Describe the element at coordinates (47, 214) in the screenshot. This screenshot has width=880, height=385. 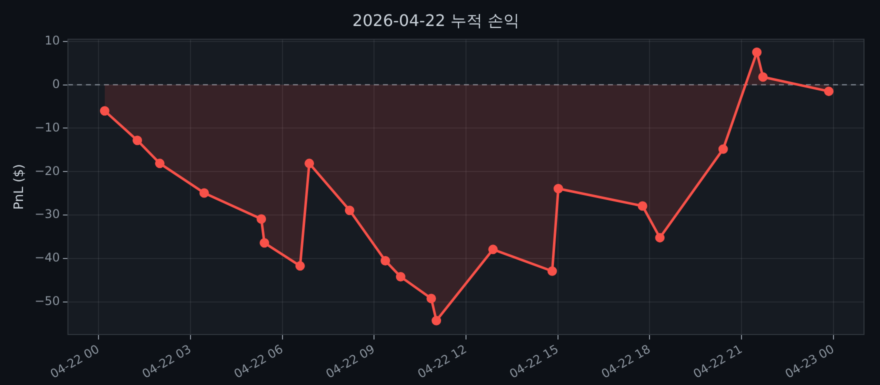
I see `y-tick-label: −30` at that location.